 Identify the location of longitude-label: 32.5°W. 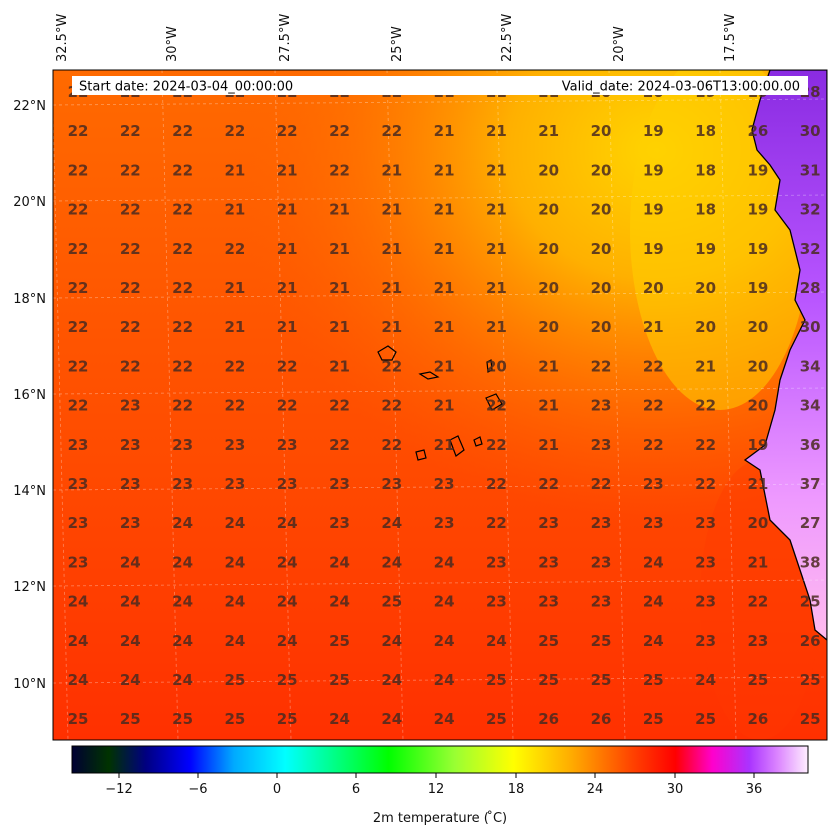
(62, 38).